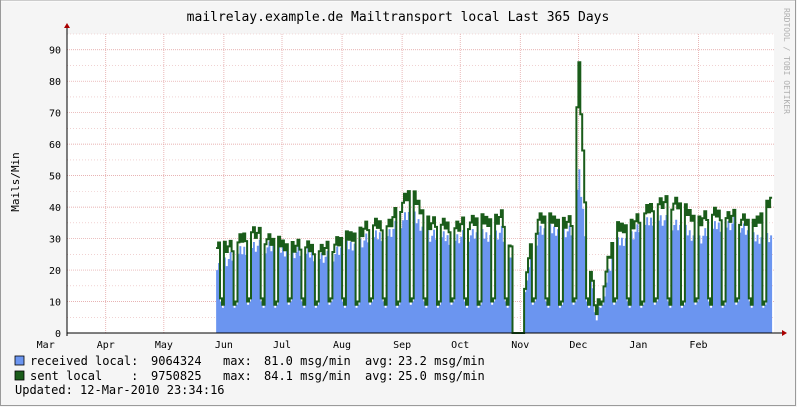 The width and height of the screenshot is (797, 407). I want to click on updated-timestamp: Updated: 12-Mar-2010 23:34:16, so click(120, 390).